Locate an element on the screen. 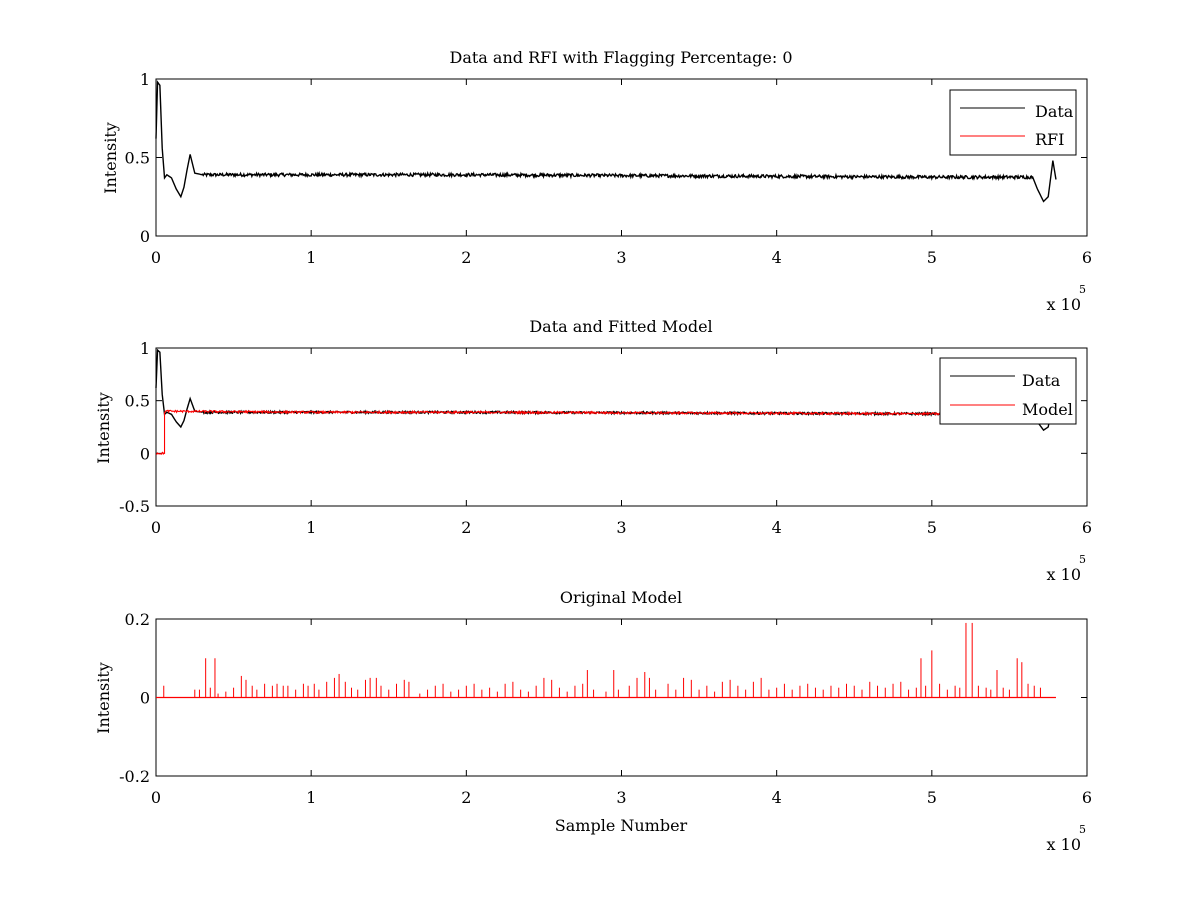  y-tick-labels: -0.2 0 0.2 is located at coordinates (134, 698).